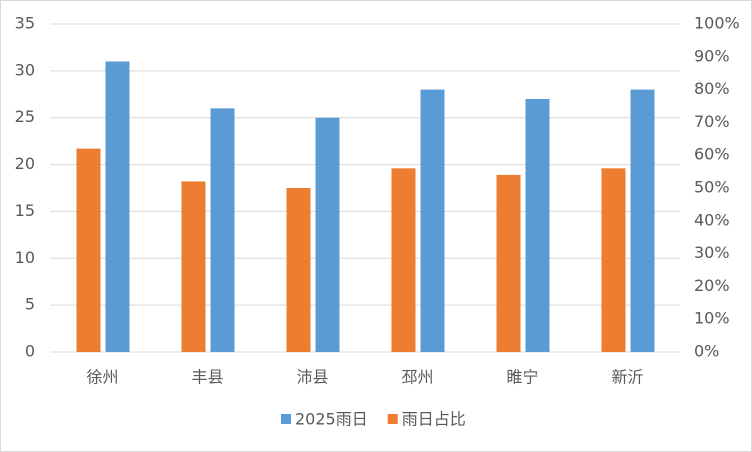  What do you see at coordinates (25, 116) in the screenshot?
I see `y-tick-label: 25` at bounding box center [25, 116].